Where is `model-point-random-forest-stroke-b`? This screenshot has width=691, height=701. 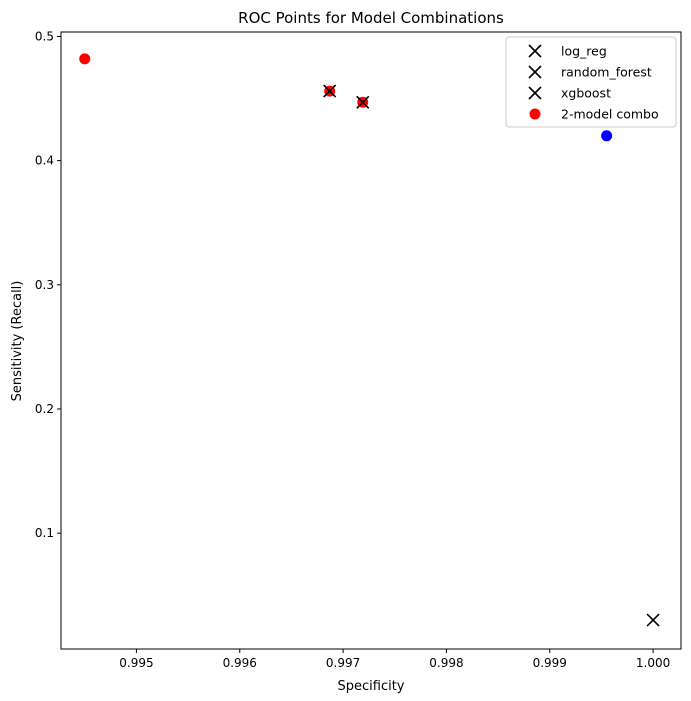
model-point-random-forest-stroke-b is located at coordinates (363, 102).